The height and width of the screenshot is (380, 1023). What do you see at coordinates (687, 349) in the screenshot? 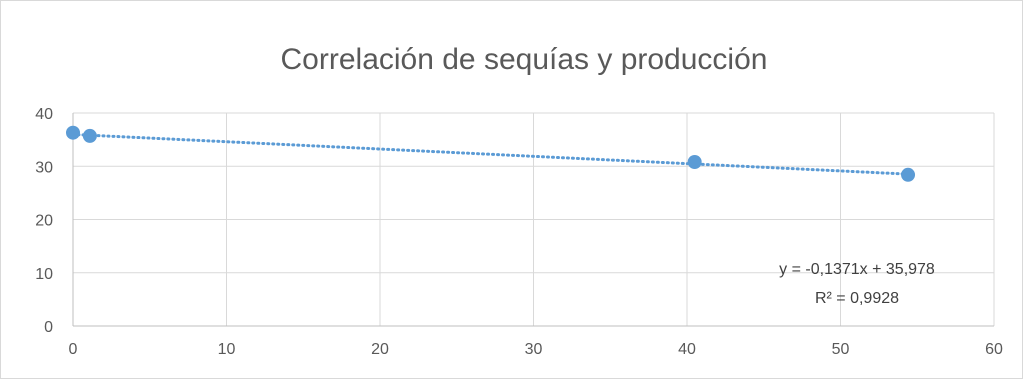
I see `x-tick-label-40: 40` at bounding box center [687, 349].